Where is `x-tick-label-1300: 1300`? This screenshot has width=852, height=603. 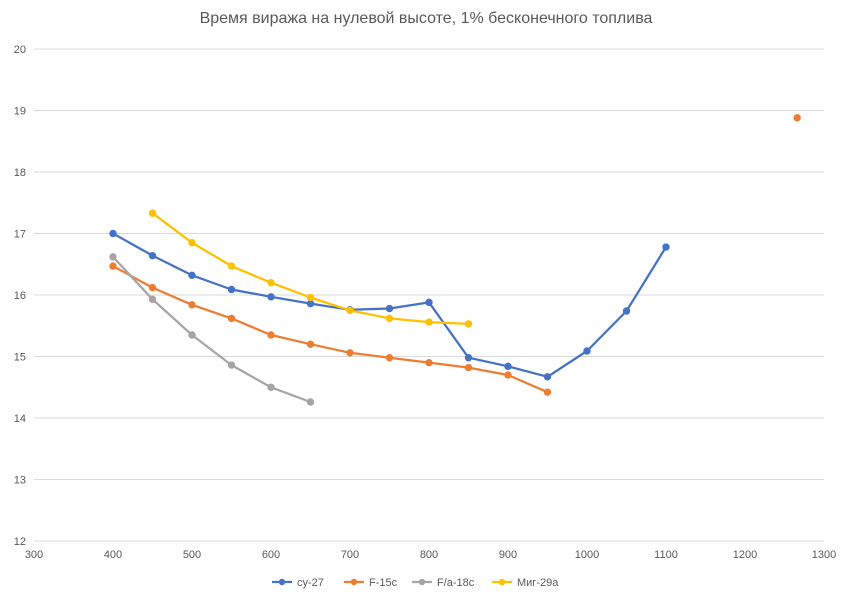
x-tick-label-1300: 1300 is located at coordinates (824, 555).